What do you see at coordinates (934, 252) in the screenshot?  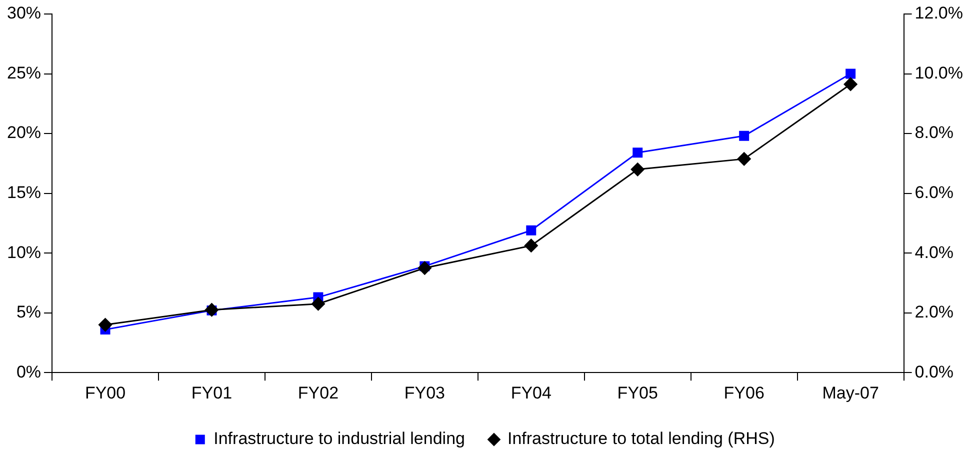 I see `y2-tick-label: 4.0%` at bounding box center [934, 252].